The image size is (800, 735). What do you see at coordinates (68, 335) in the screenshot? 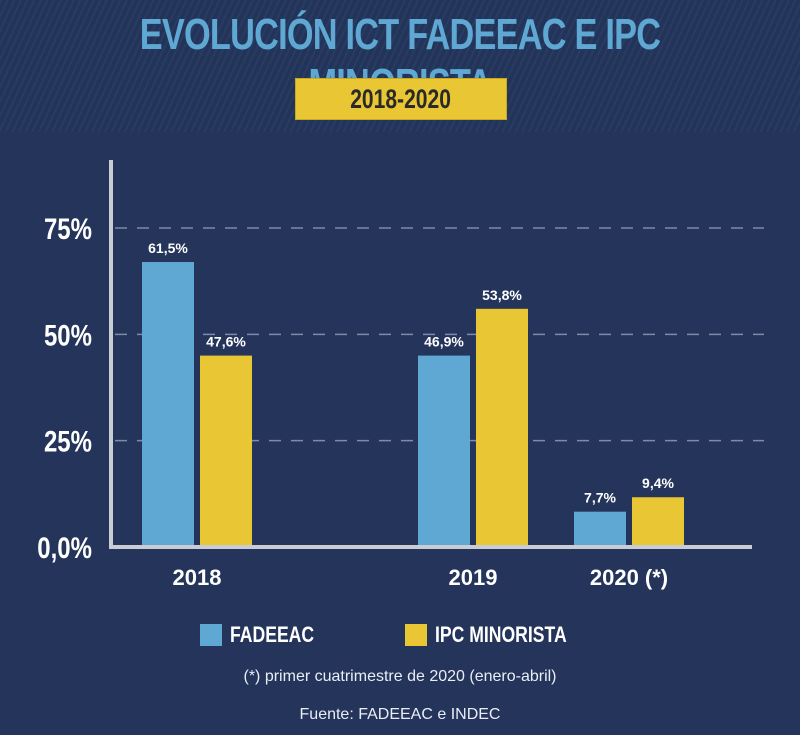
I see `y-tick-label: 50%` at bounding box center [68, 335].